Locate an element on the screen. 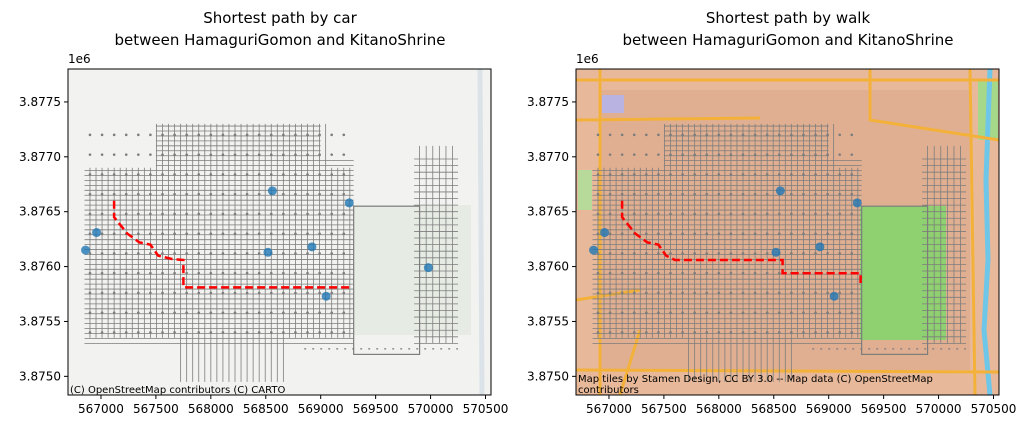 The image size is (1030, 430). x-tick-label: 568000 is located at coordinates (719, 409).